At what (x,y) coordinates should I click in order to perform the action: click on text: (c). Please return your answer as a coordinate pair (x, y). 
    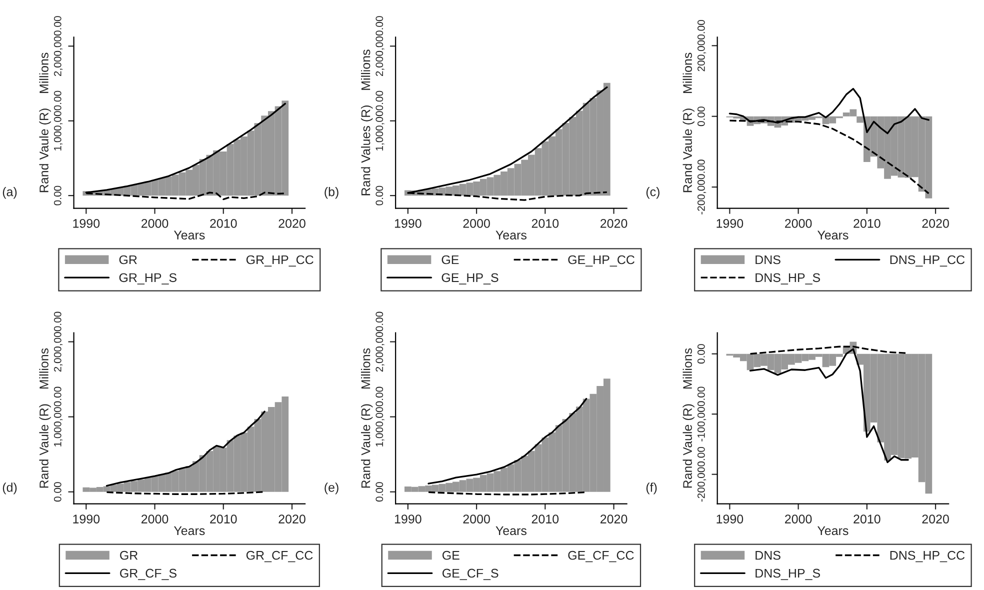
    Looking at the image, I should click on (653, 193).